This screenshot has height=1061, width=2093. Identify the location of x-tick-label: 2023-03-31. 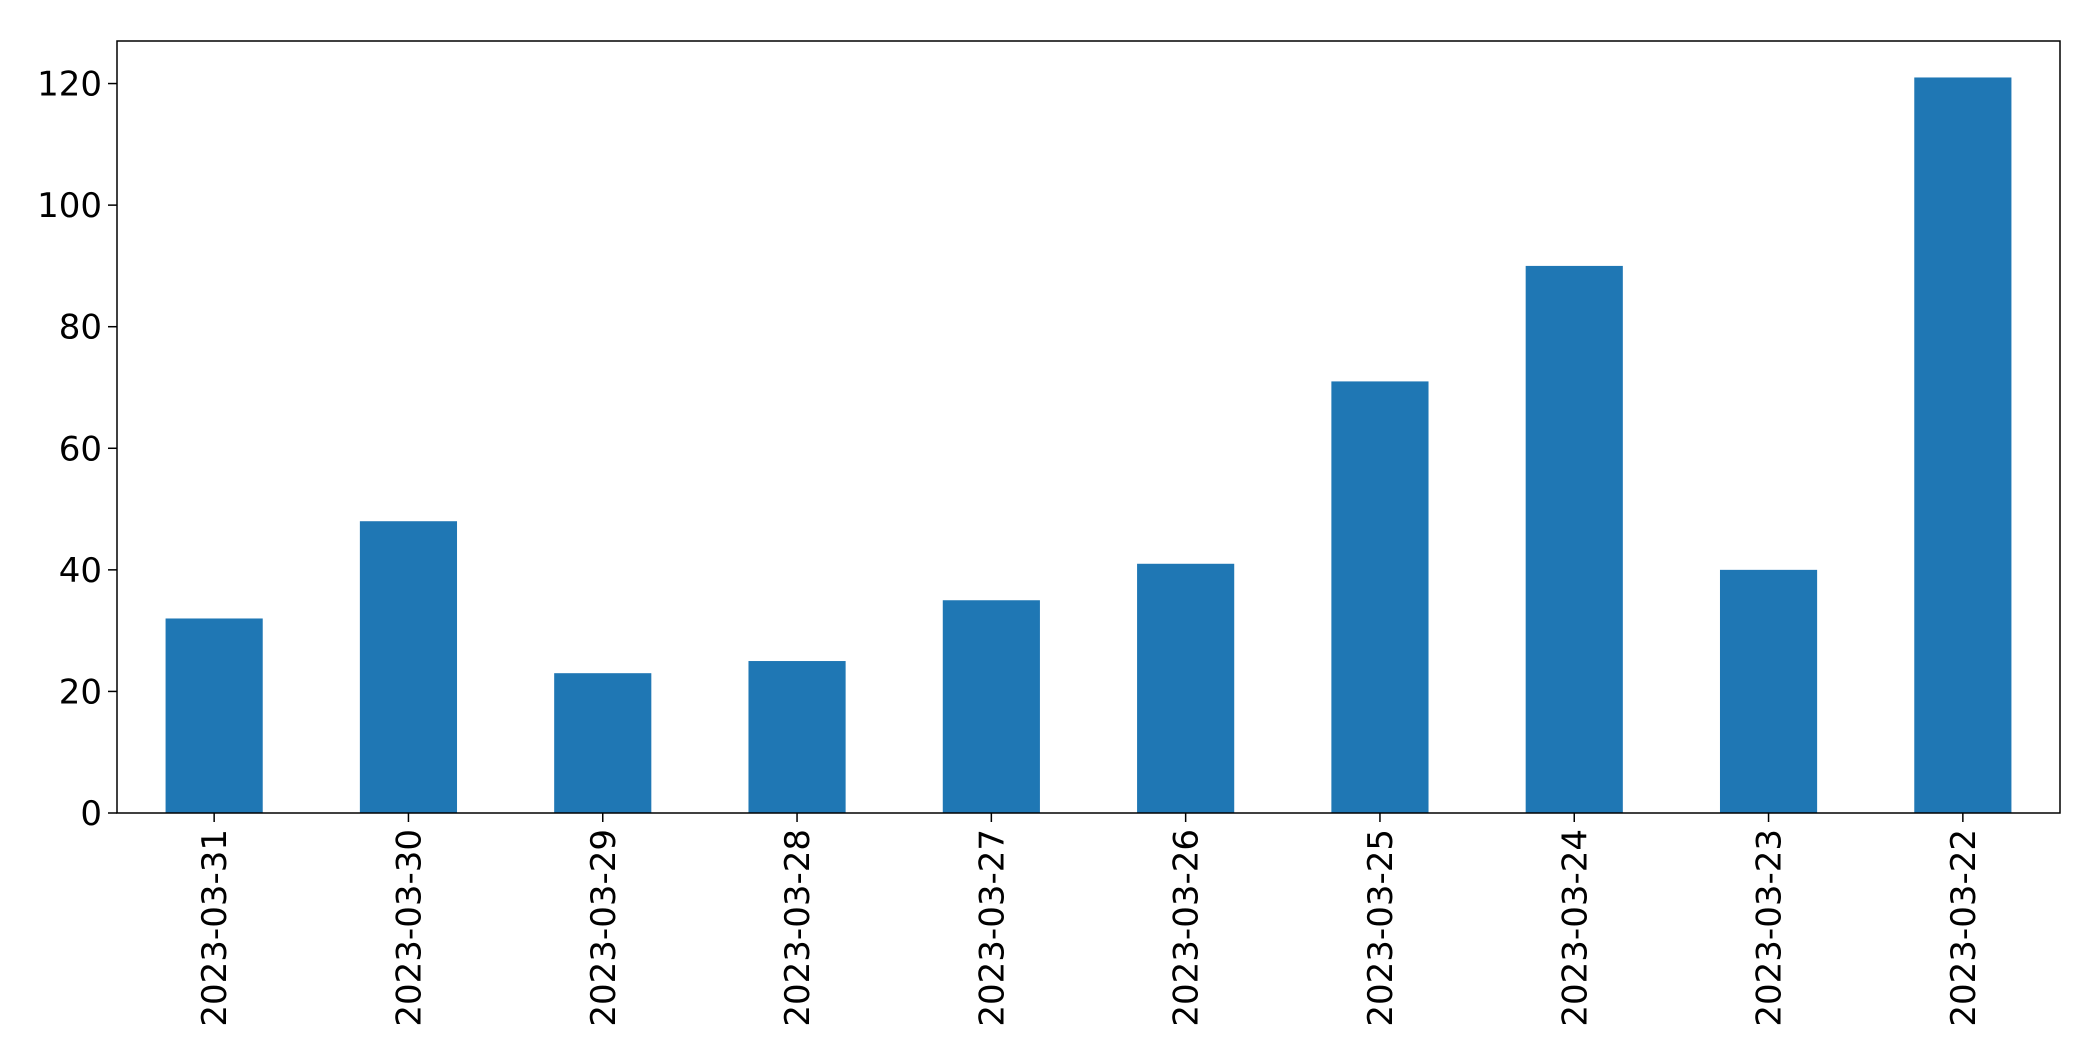
(215, 928).